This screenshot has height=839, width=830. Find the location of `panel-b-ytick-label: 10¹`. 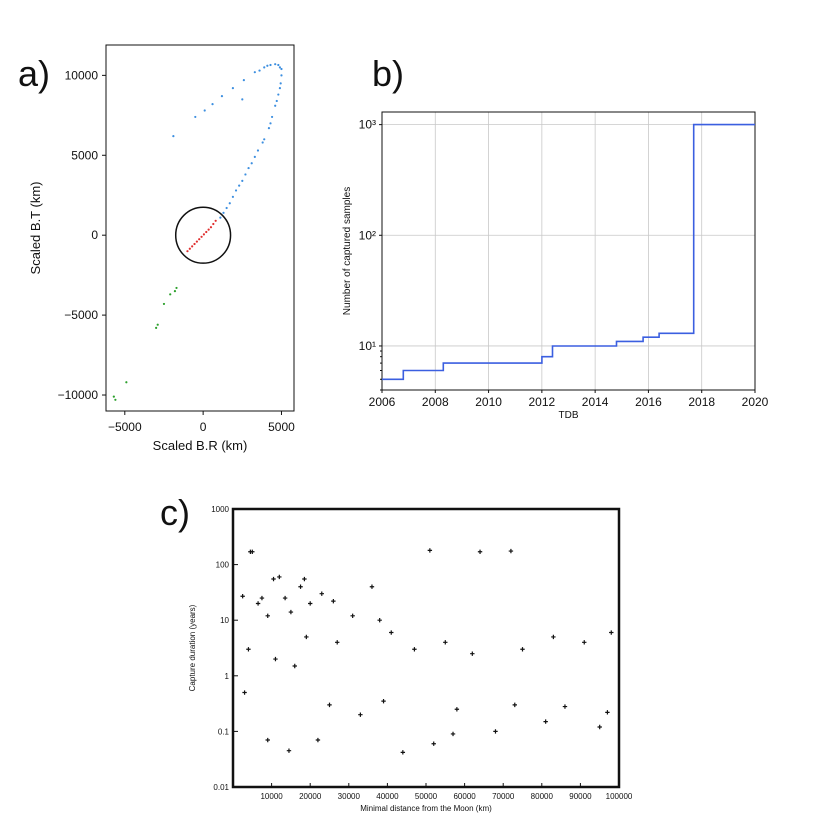

panel-b-ytick-label: 10¹ is located at coordinates (367, 346).